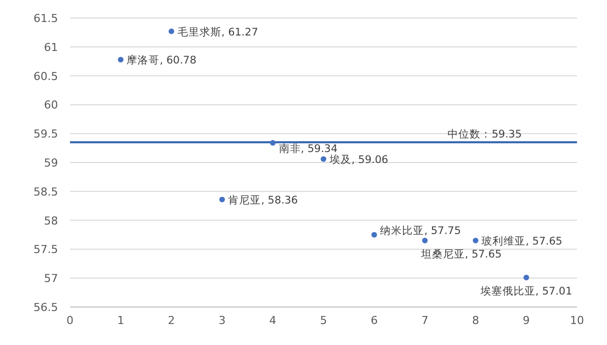 Image resolution: width=607 pixels, height=345 pixels. Describe the element at coordinates (46, 191) in the screenshot. I see `y-tick-label: 58.5` at that location.